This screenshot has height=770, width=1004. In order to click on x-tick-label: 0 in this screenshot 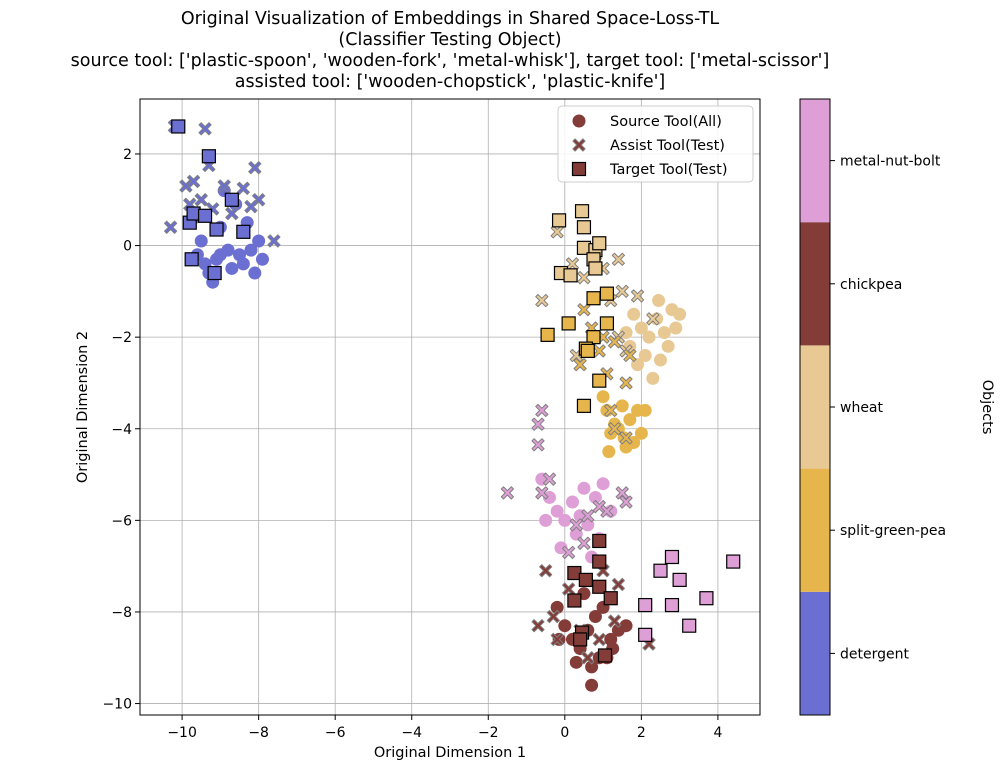, I will do `click(564, 733)`.